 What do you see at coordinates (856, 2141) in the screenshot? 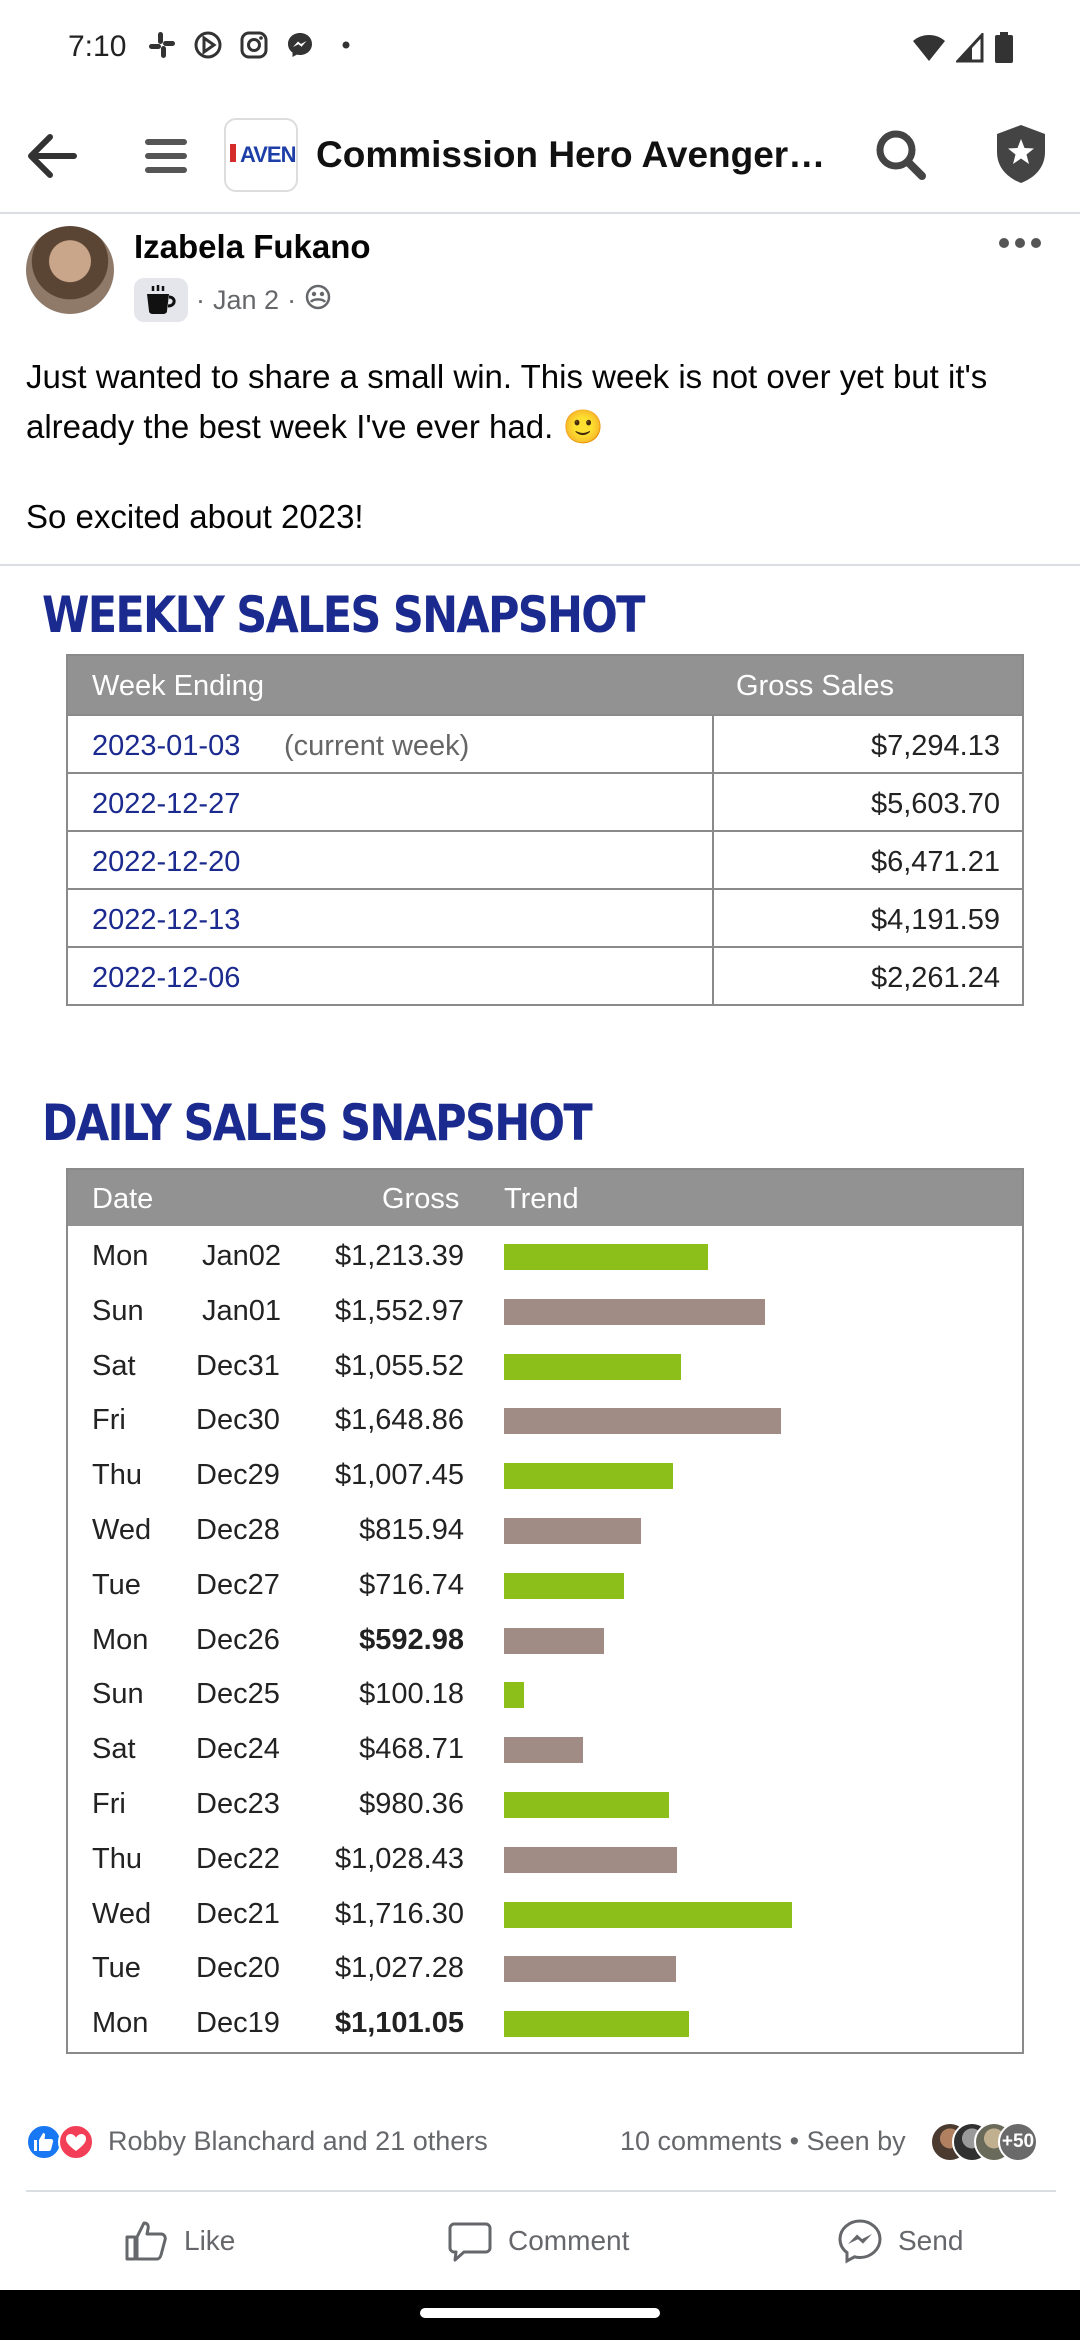
I see `seen-by-label: Seen by` at bounding box center [856, 2141].